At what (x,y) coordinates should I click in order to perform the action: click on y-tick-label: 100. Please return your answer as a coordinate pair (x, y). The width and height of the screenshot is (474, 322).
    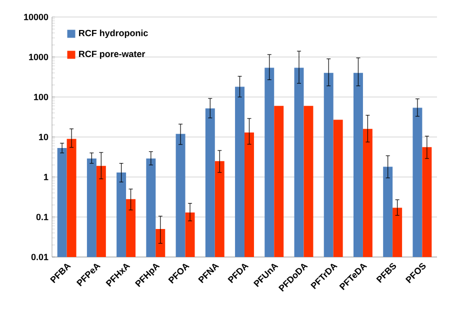
    Looking at the image, I should click on (41, 97).